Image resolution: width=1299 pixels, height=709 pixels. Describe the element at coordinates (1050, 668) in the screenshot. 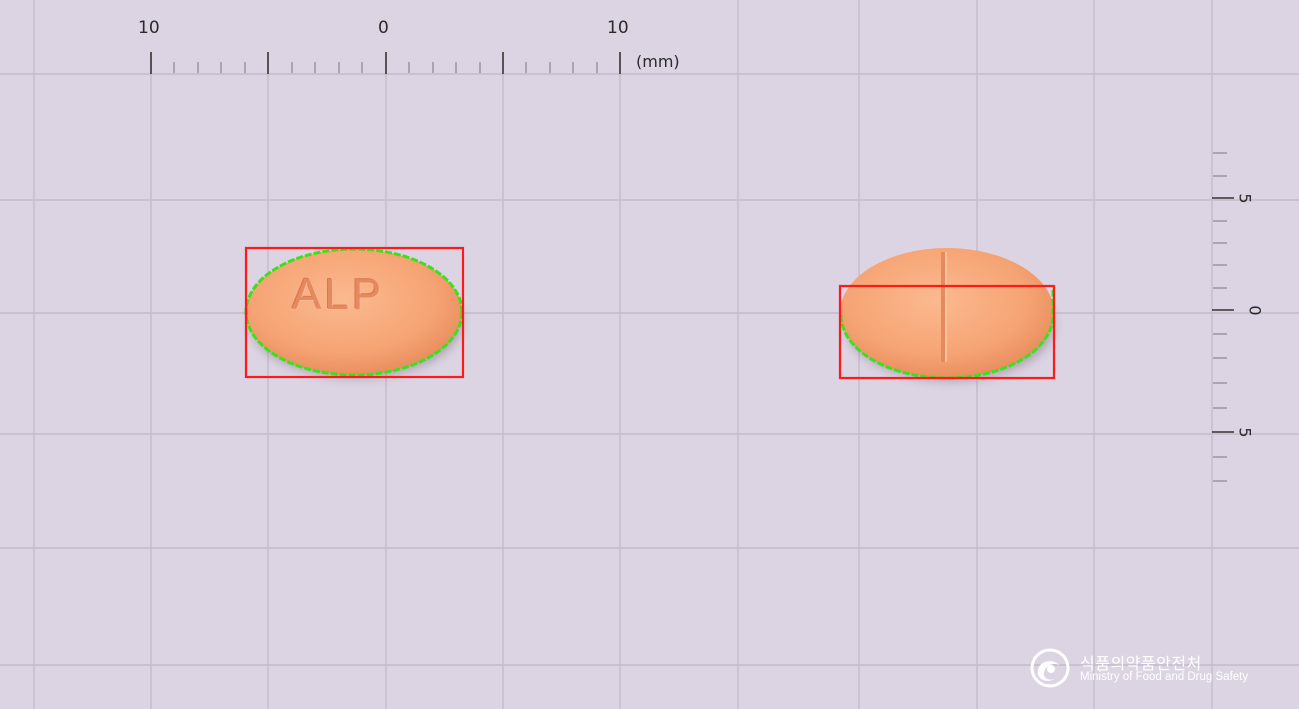

I see `mfds-logo-icon` at that location.